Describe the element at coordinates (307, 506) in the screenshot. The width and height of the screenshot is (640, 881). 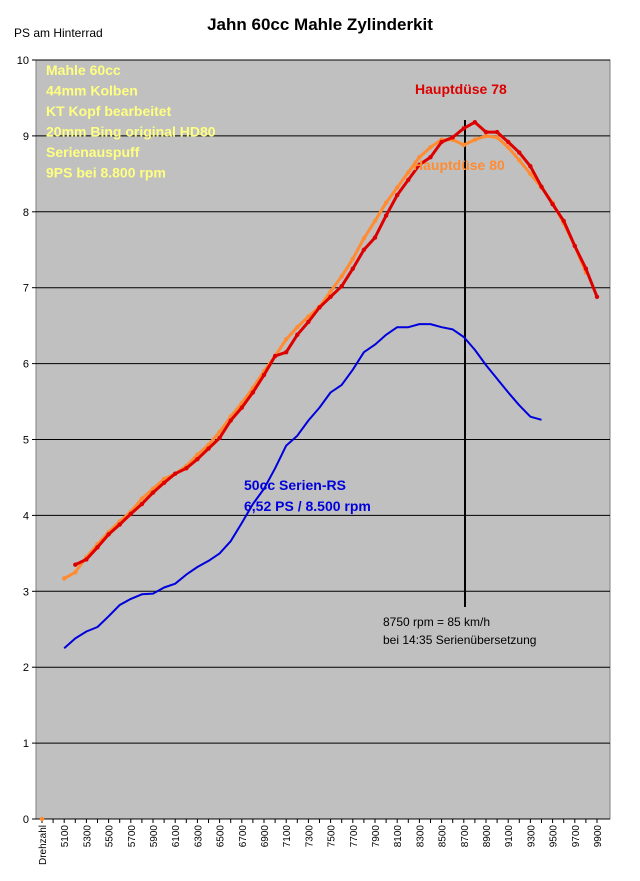
I see `series-note: 6,52 PS / 8.500 rpm` at that location.